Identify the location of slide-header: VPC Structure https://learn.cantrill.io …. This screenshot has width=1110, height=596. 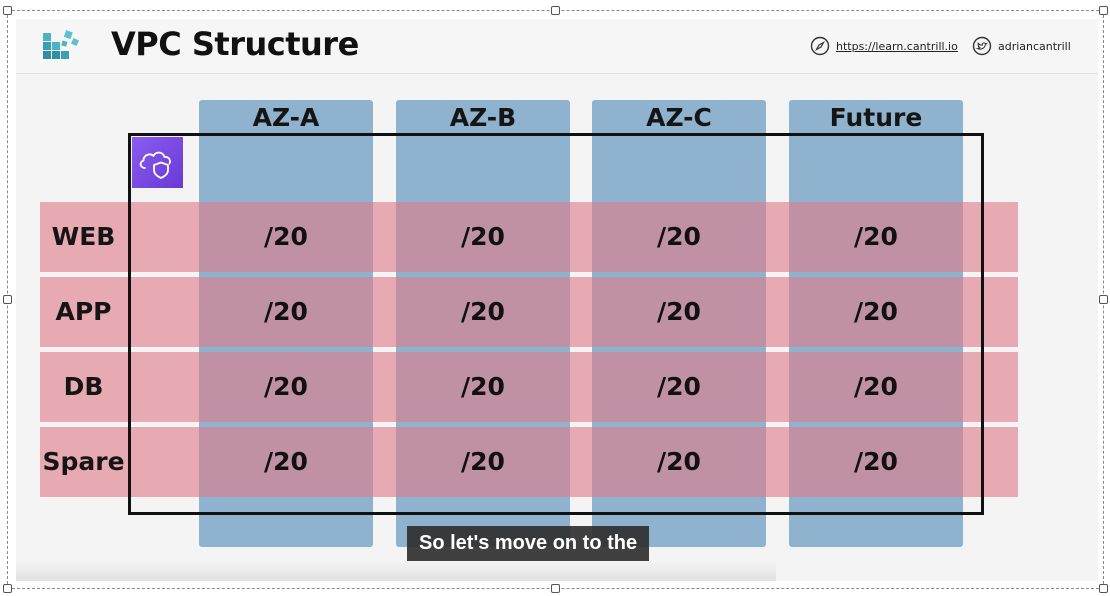
(557, 46).